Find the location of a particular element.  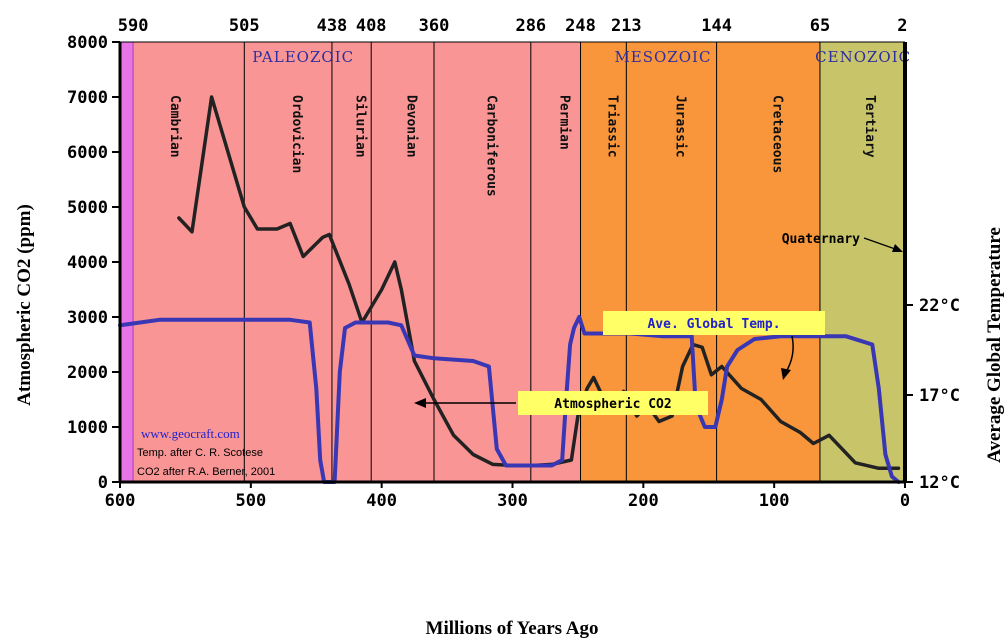

y-left-tick-label: 7000 is located at coordinates (87, 98).